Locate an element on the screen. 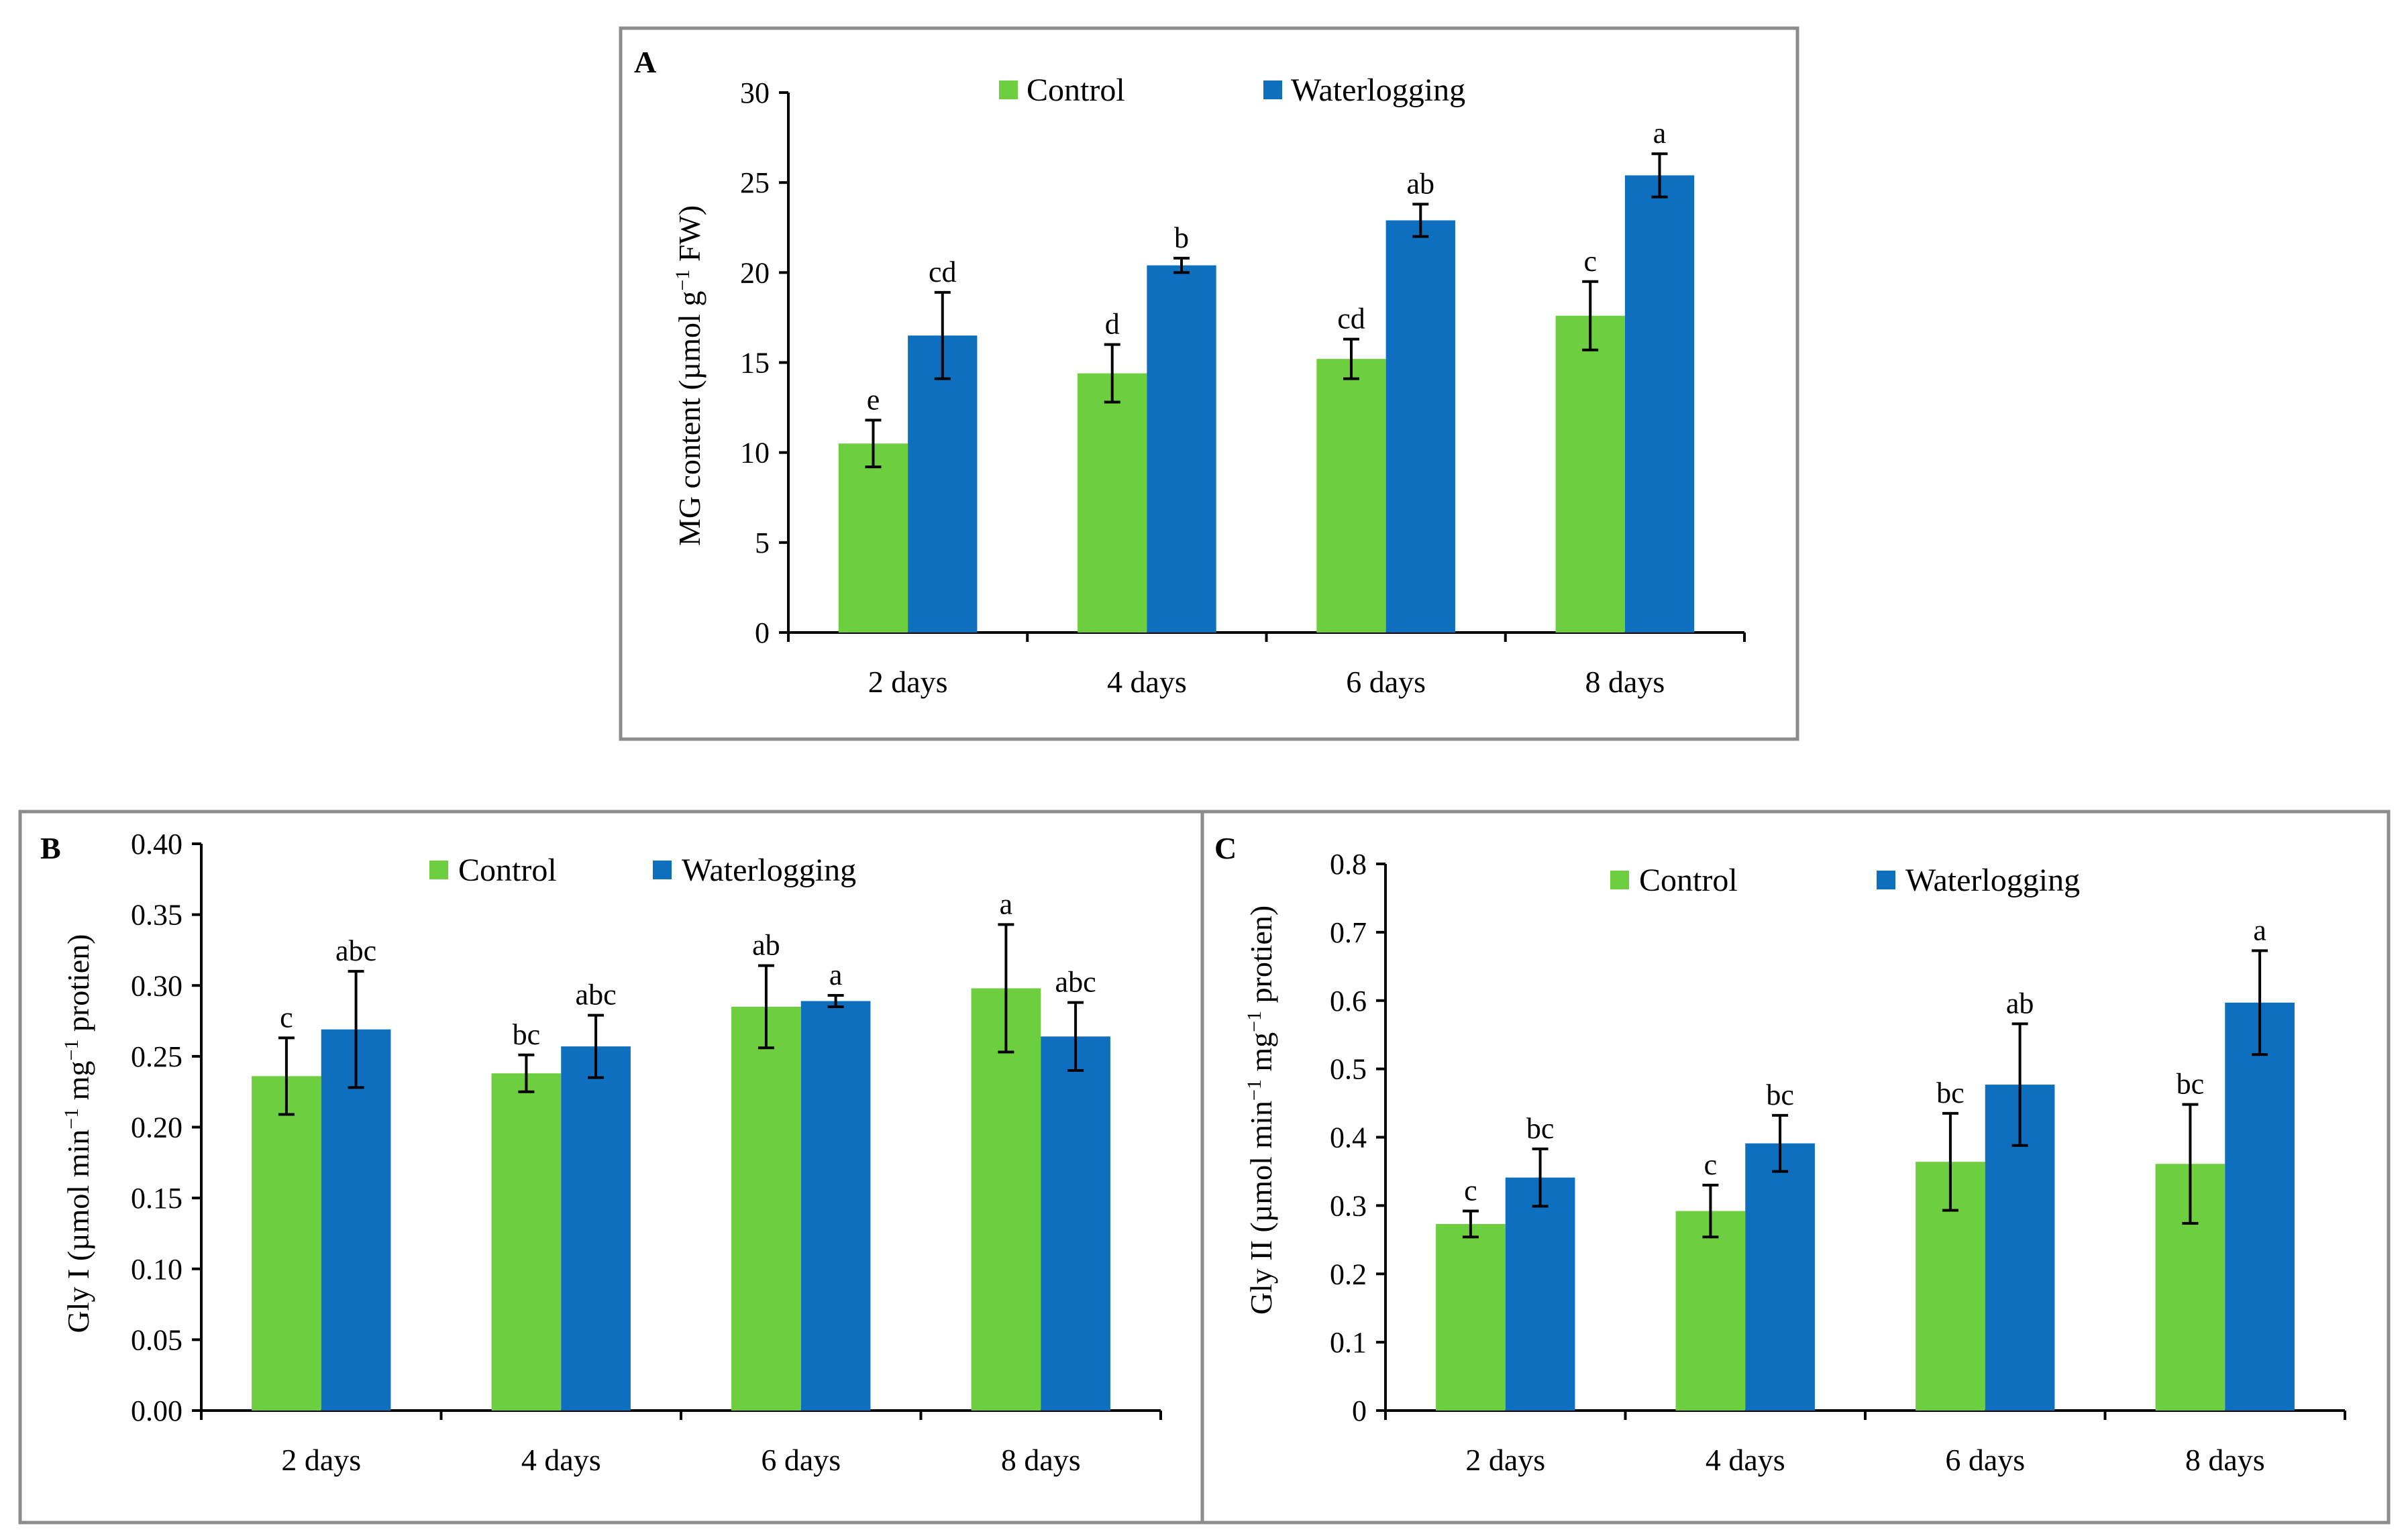 The height and width of the screenshot is (1540, 2408). y-tick-label: 0.6 is located at coordinates (1349, 1002).